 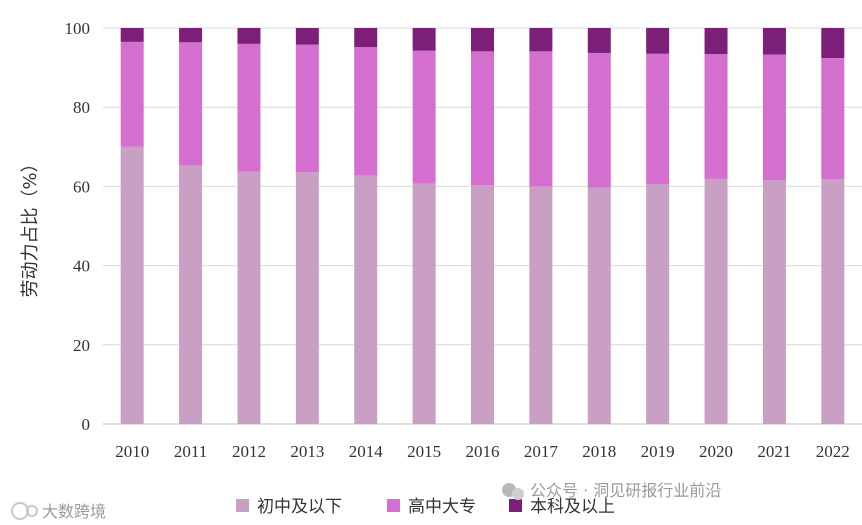 I want to click on legend: 初中及以下 高中大专 本科及以上, so click(x=425, y=507).